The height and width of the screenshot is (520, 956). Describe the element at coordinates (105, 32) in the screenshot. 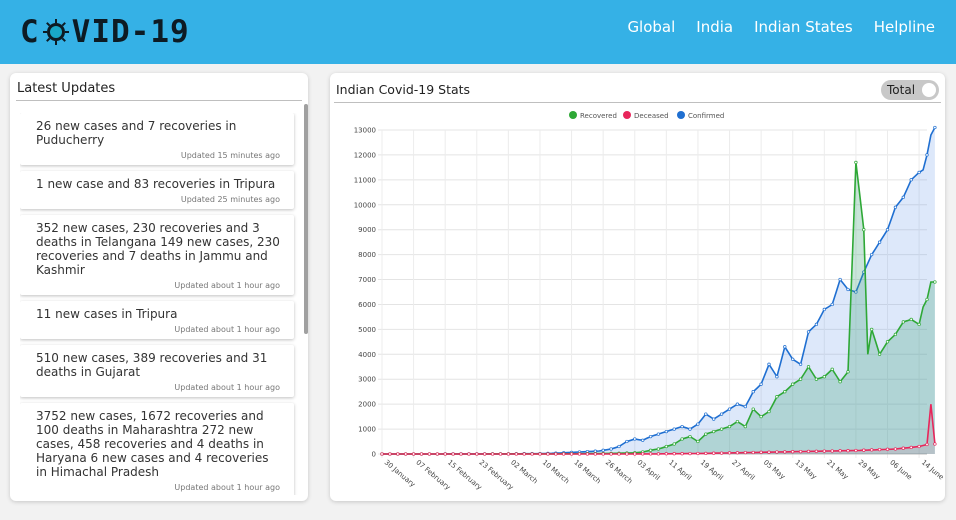

I see `covid-logo: C VID-19` at that location.